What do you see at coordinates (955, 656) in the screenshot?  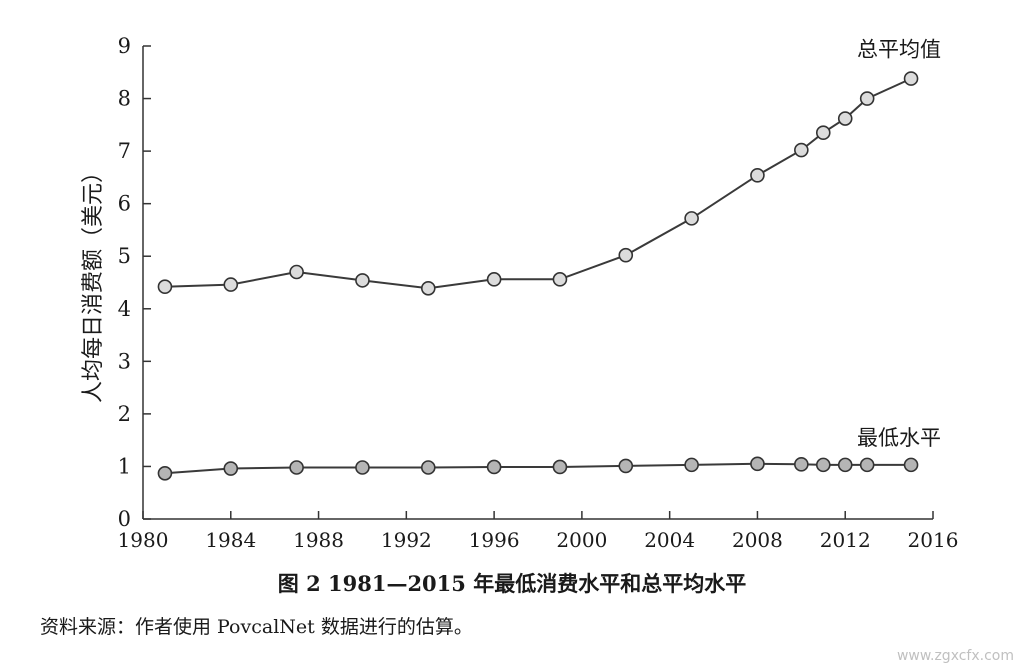 I see `watermark: www.zgxcfx.com` at bounding box center [955, 656].